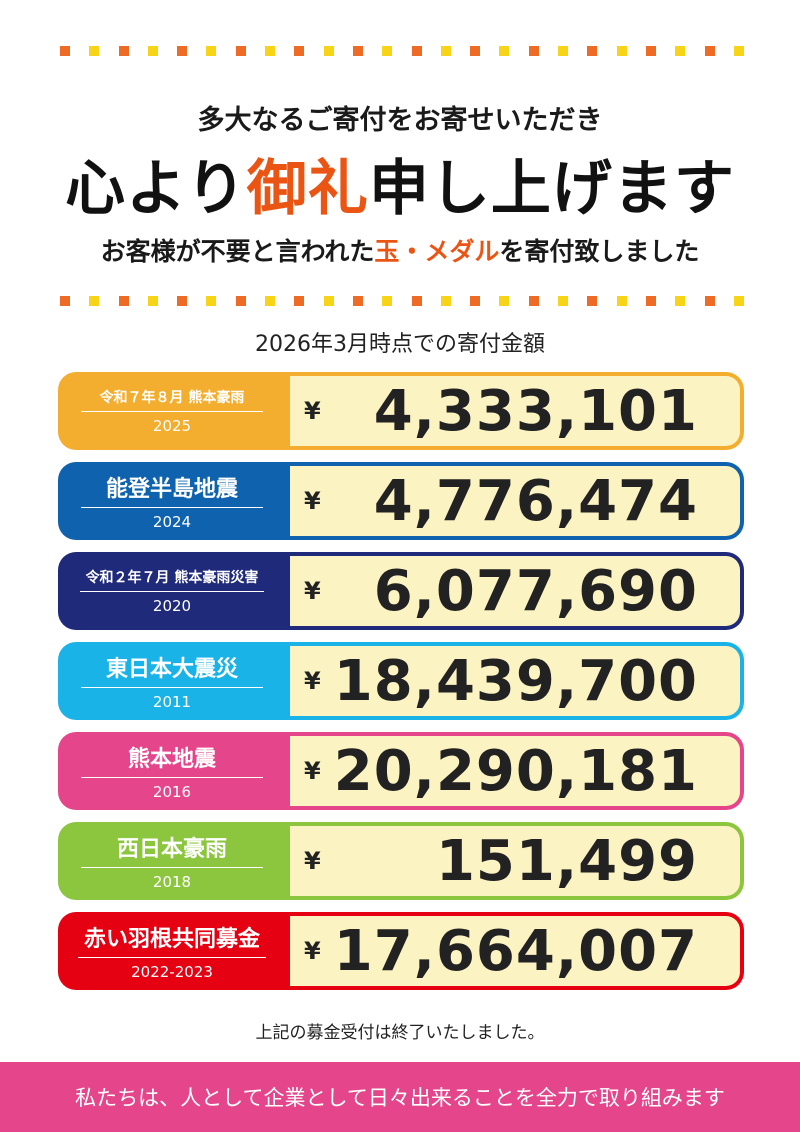  Describe the element at coordinates (172, 882) in the screenshot. I see `donation-year: 2018` at that location.